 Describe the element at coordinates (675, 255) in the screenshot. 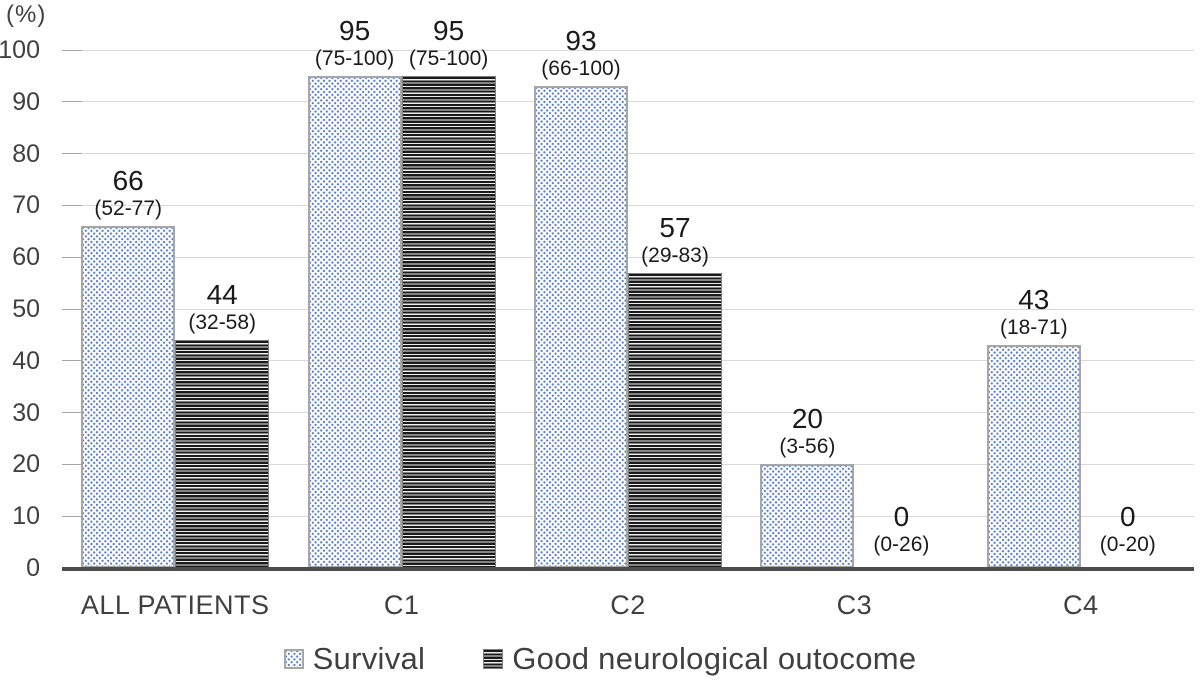

I see `range-label: (29-83)` at that location.